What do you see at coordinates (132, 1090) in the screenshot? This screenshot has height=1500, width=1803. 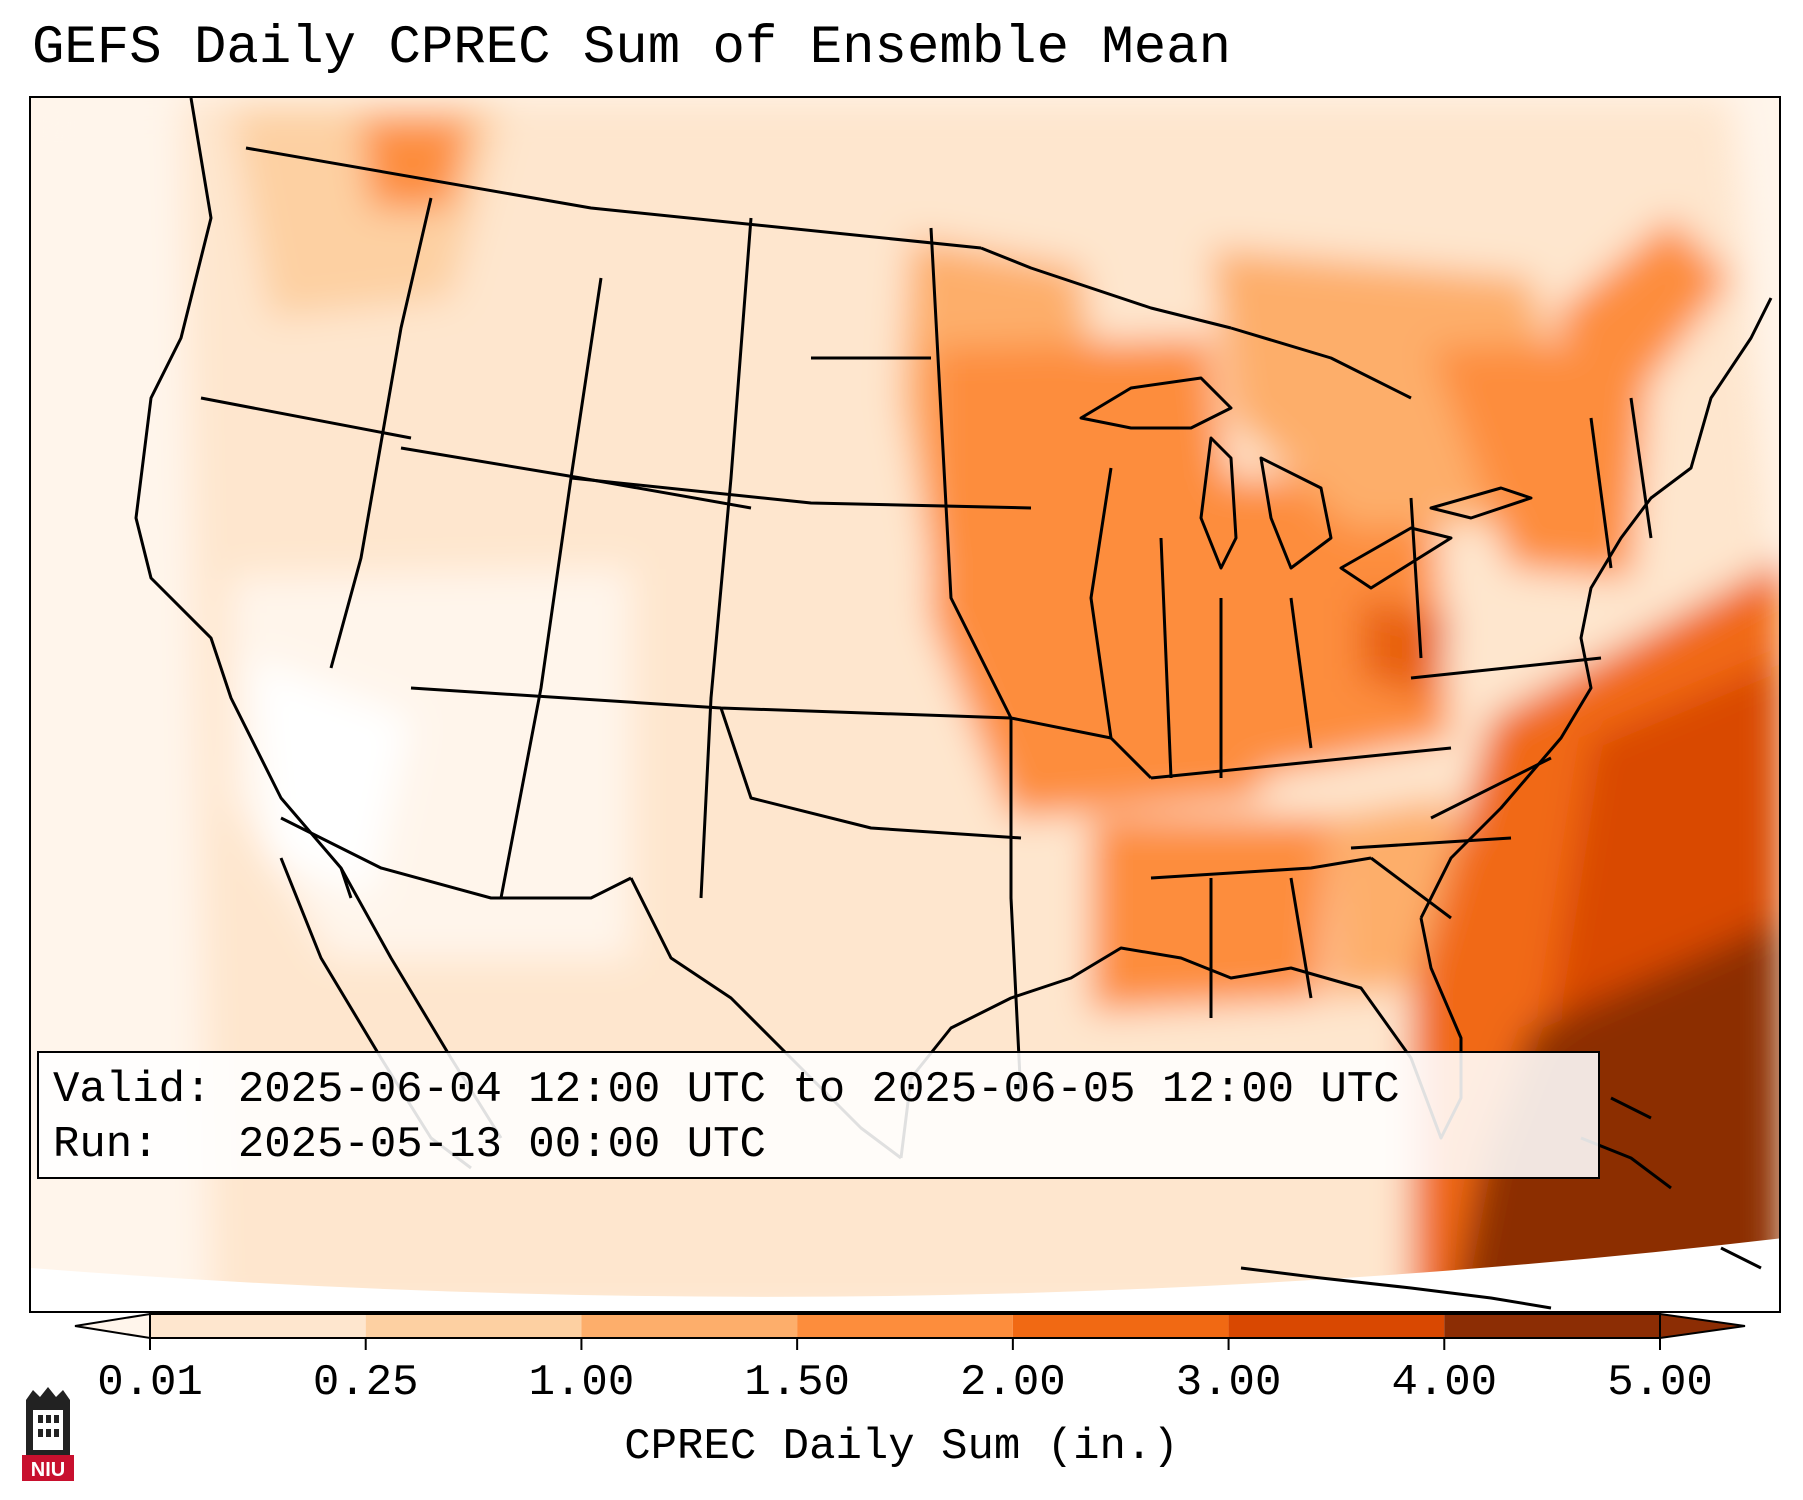 I see `valid-label: Valid:` at bounding box center [132, 1090].